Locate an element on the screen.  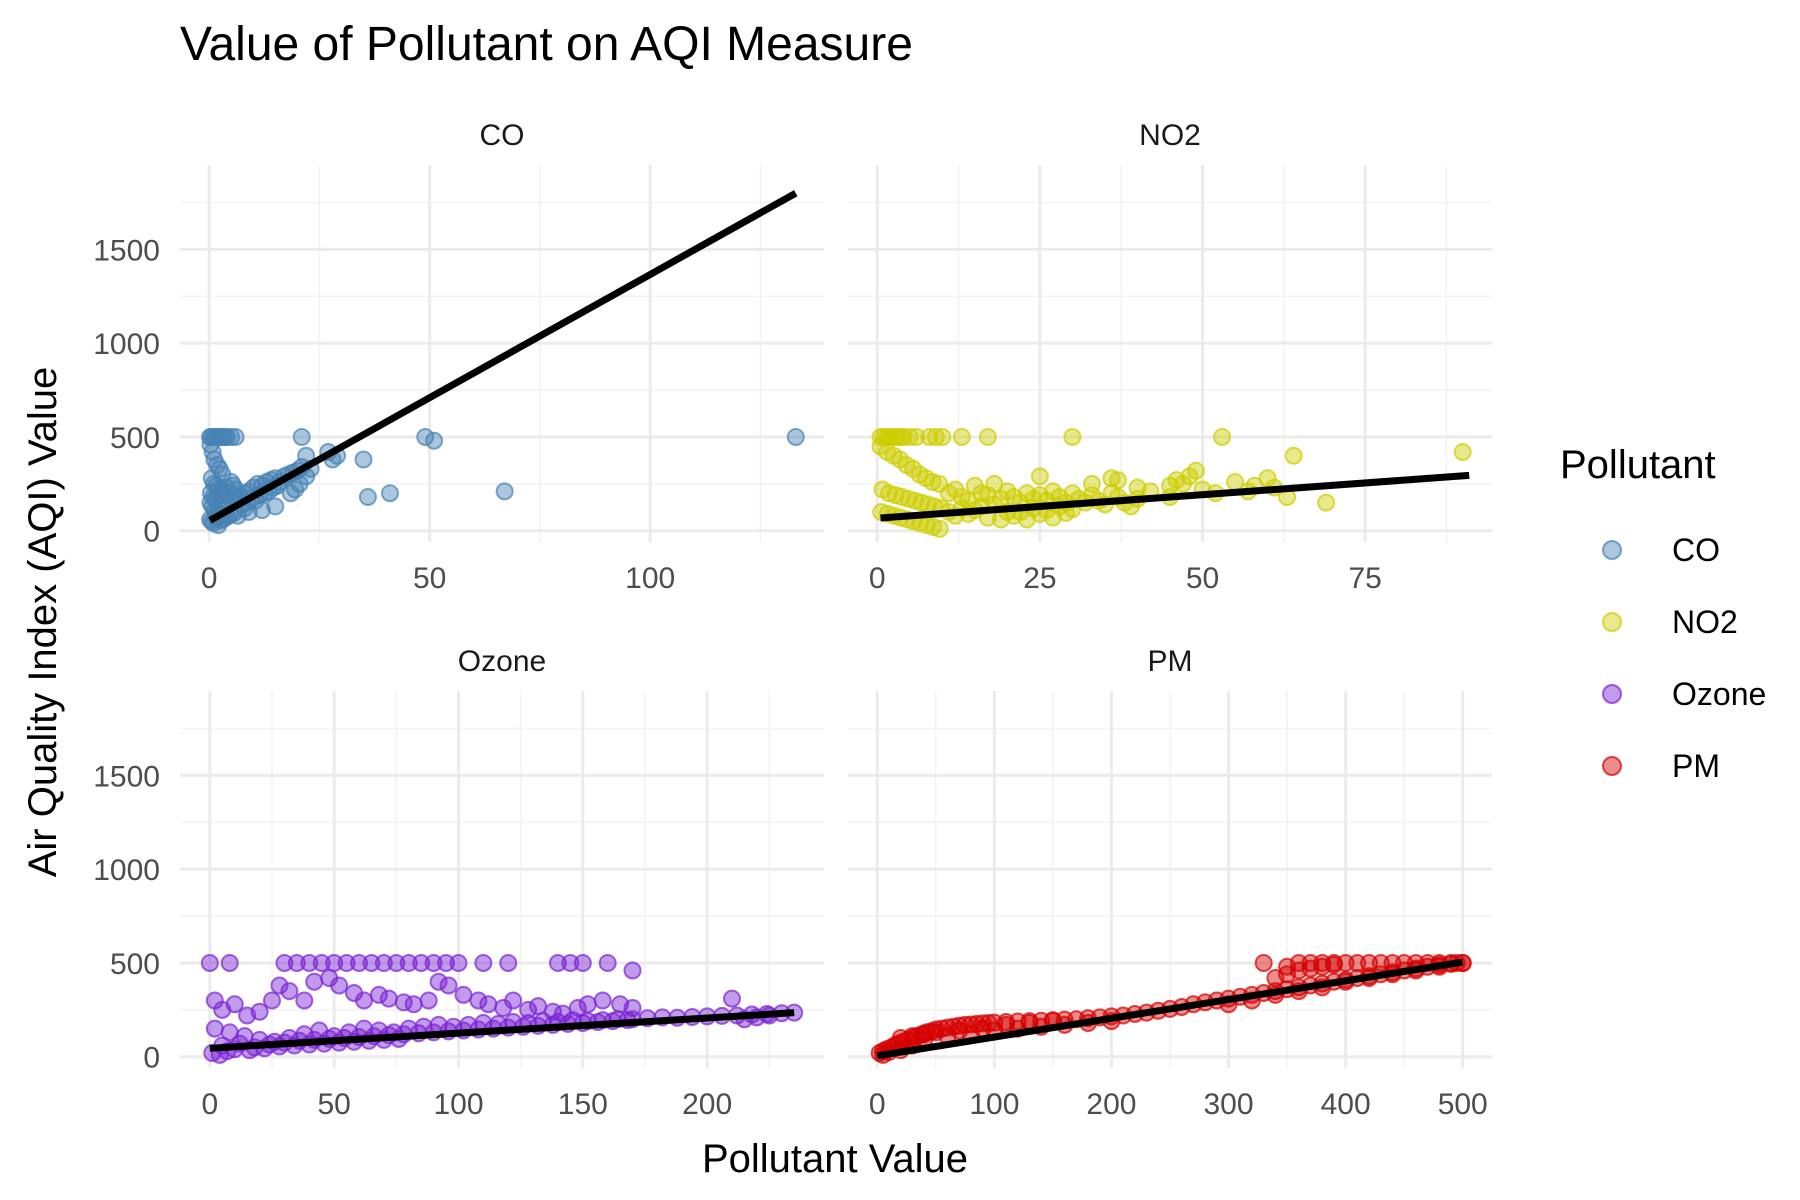
legend-key-pm is located at coordinates (1612, 766).